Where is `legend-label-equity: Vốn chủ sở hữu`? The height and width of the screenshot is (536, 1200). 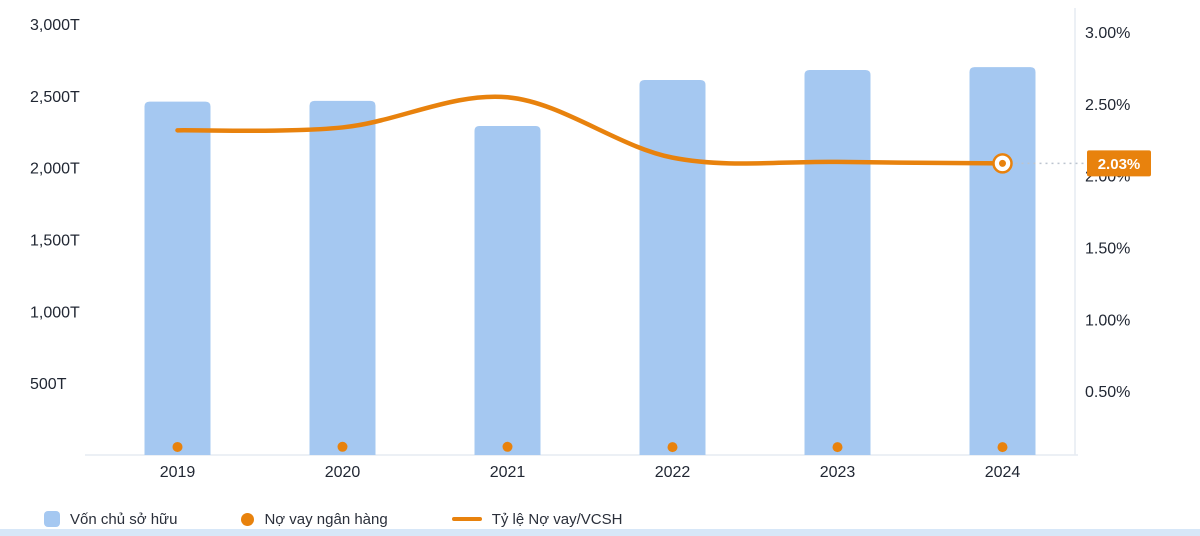
legend-label-equity: Vốn chủ sở hữu is located at coordinates (124, 519).